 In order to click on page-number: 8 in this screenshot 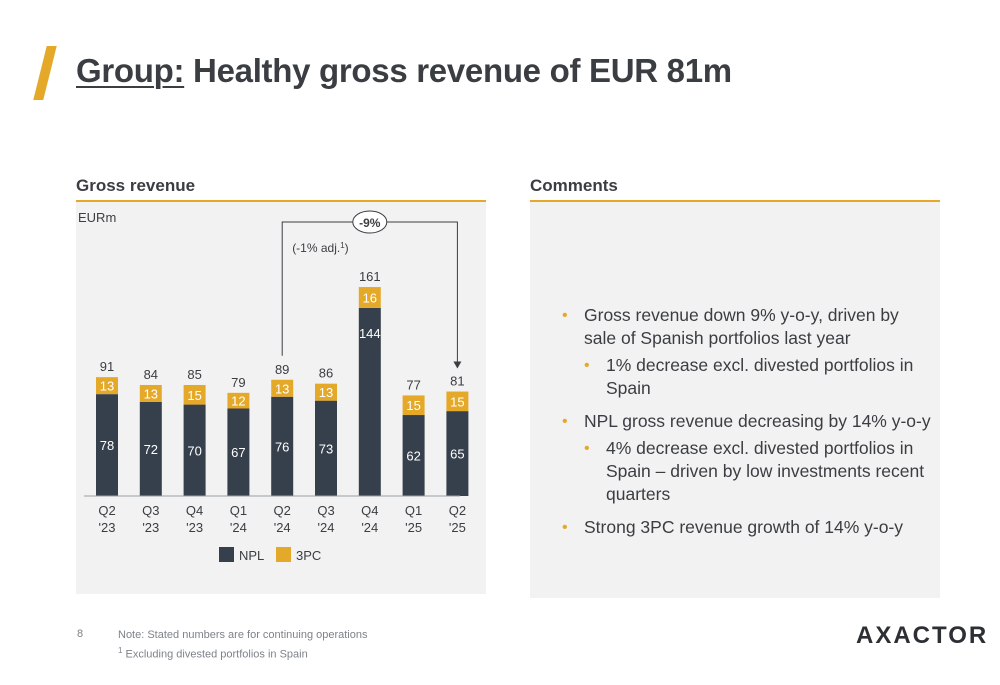, I will do `click(80, 634)`.